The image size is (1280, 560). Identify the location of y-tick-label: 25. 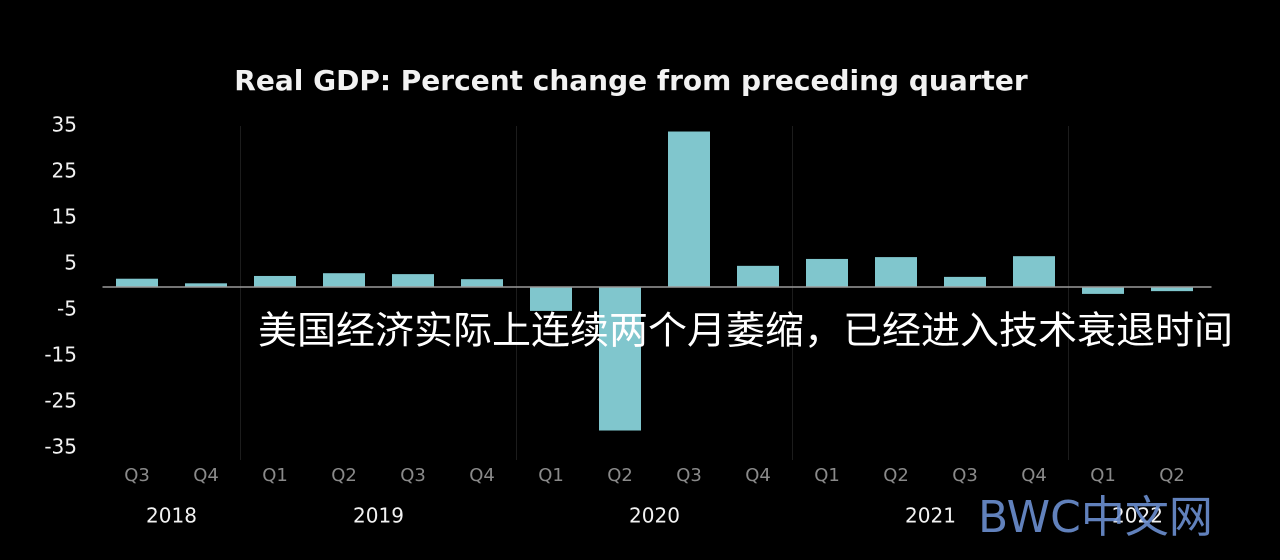
(64, 171).